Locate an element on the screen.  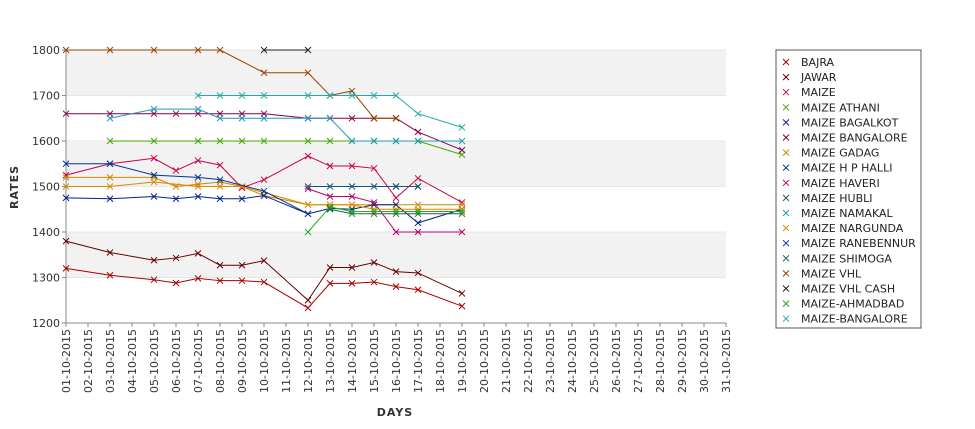
legend-item: MAIZE SHIMOGA is located at coordinates (837, 258).